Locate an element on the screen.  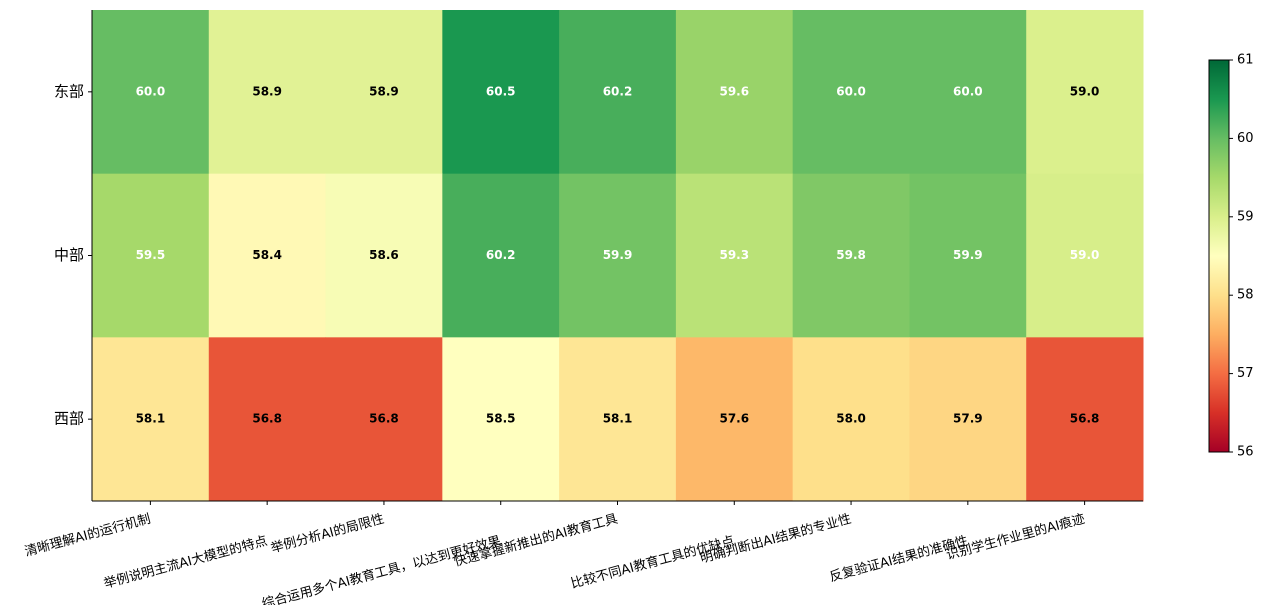
cell-label: 58.0 is located at coordinates (851, 419).